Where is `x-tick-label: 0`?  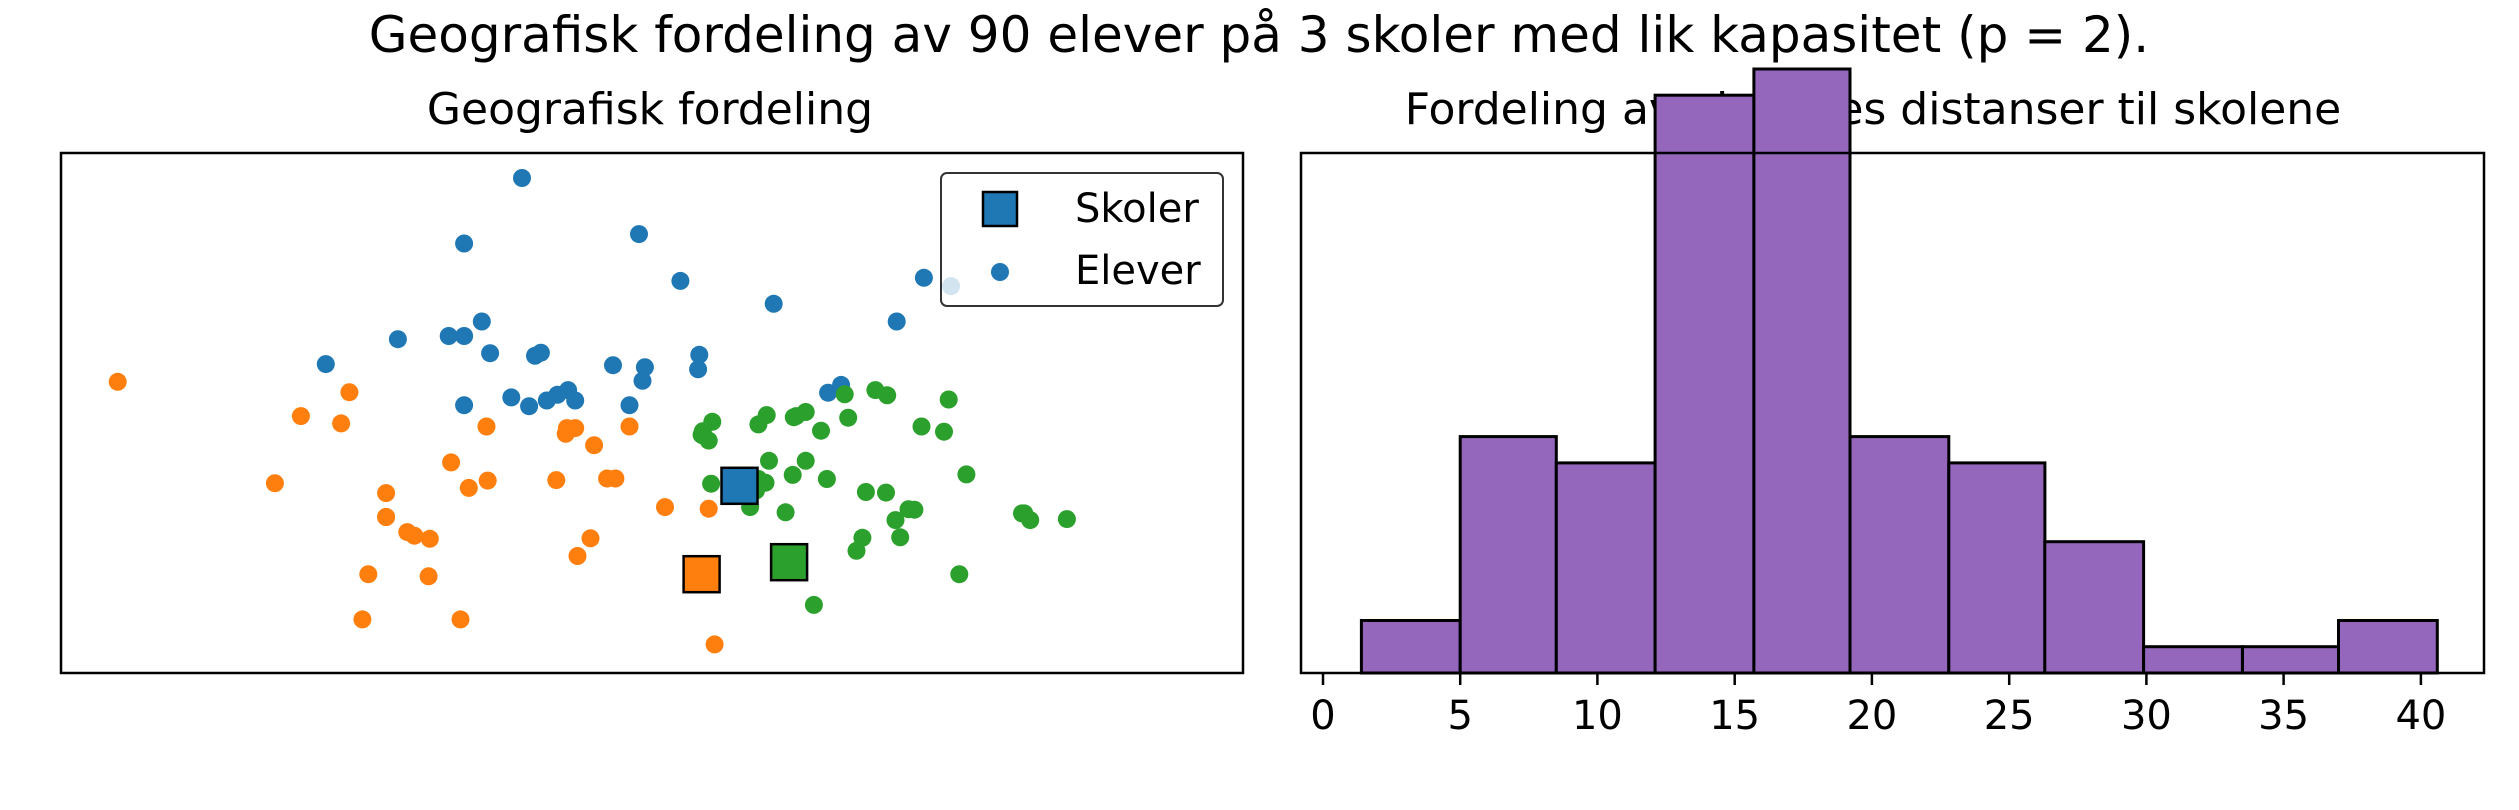
x-tick-label: 0 is located at coordinates (1322, 716).